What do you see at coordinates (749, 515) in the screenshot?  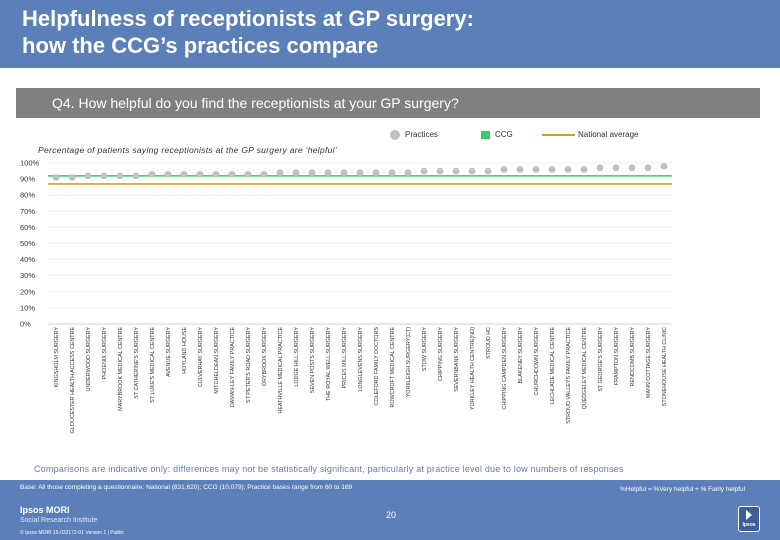 I see `play-arrow-icon` at bounding box center [749, 515].